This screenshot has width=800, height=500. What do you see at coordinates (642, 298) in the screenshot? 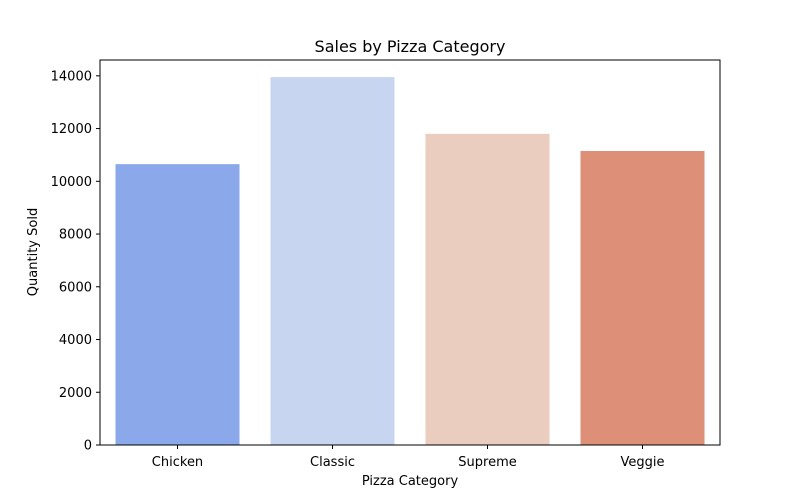
I see `bar-veggie` at bounding box center [642, 298].